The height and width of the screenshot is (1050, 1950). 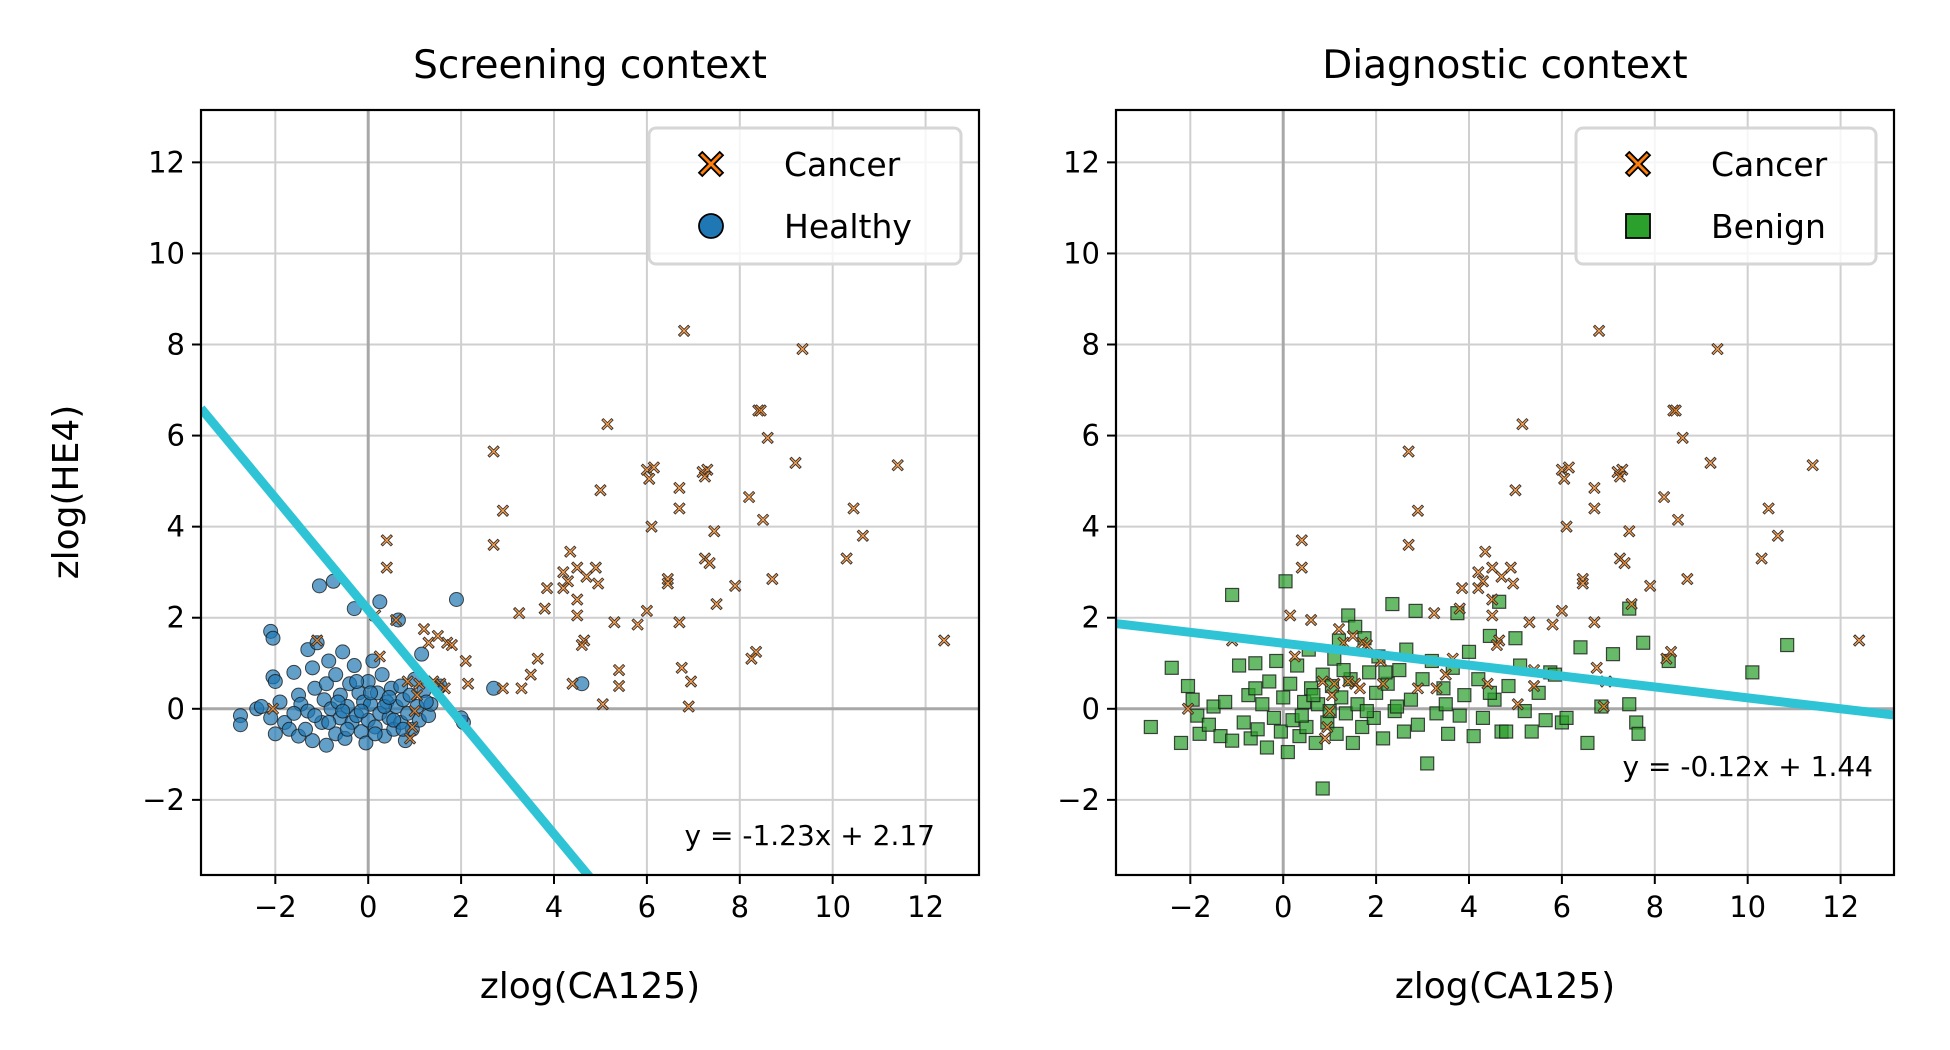 What do you see at coordinates (1190, 907) in the screenshot?
I see `x-tick-label: −2` at bounding box center [1190, 907].